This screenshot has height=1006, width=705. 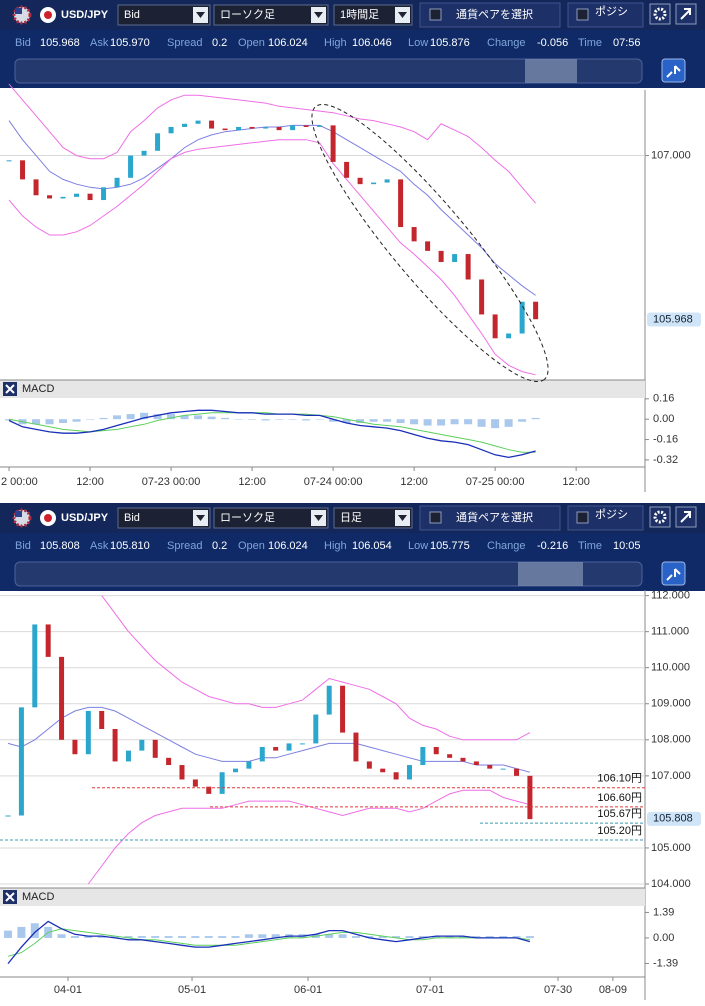 What do you see at coordinates (130, 546) in the screenshot?
I see `quote-value: 105.810` at bounding box center [130, 546].